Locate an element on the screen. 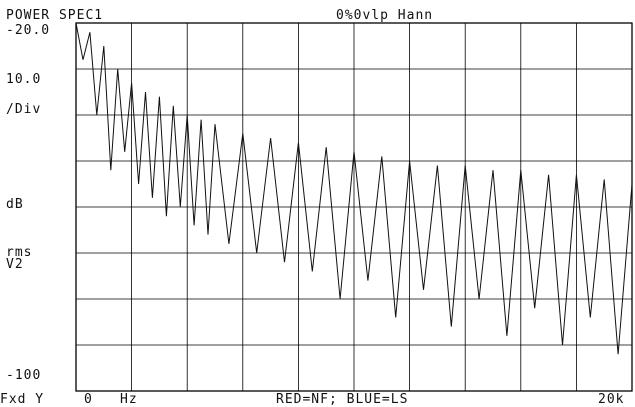 Image resolution: width=635 pixels, height=407 pixels. y-unit-rms: rms is located at coordinates (19, 252).